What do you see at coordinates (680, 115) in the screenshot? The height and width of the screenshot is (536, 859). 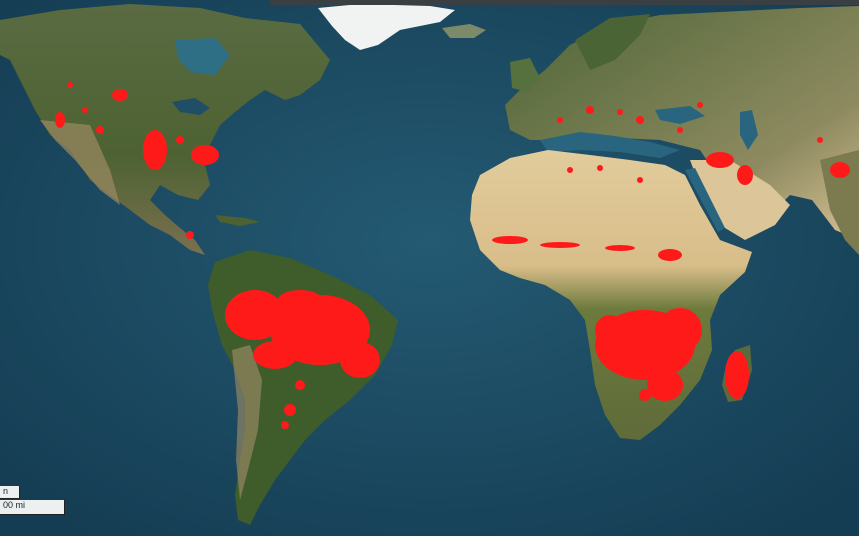 I see `black-sea` at bounding box center [680, 115].